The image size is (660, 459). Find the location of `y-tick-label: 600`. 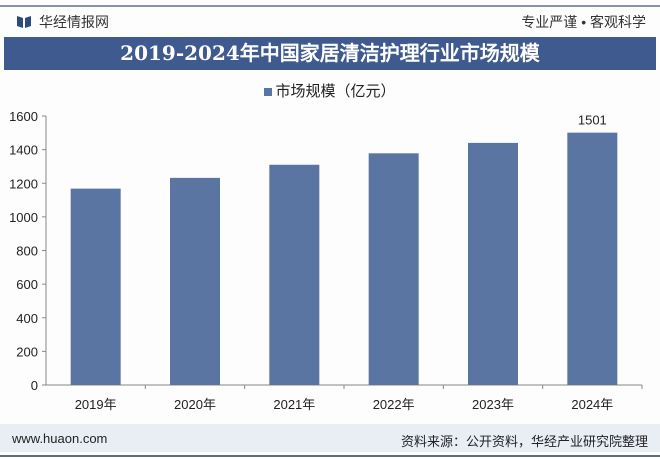

y-tick-label: 600 is located at coordinates (27, 284).